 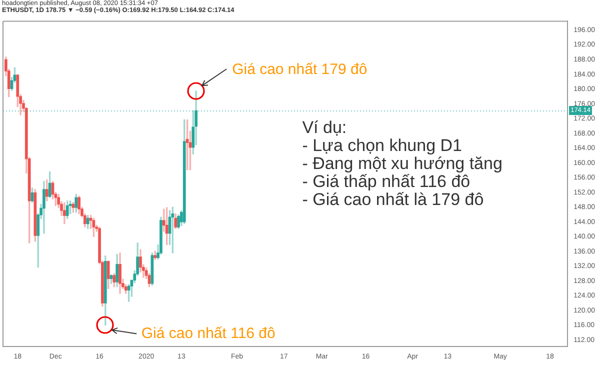 I want to click on annotation: Giá cao nhất 179 đô, so click(x=300, y=69).